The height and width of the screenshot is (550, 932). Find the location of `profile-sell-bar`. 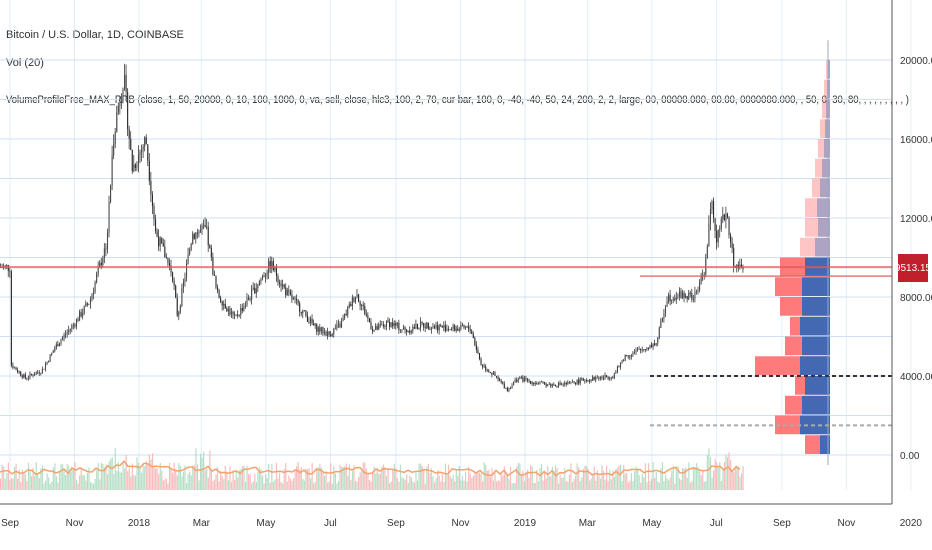

profile-sell-bar is located at coordinates (815, 247).